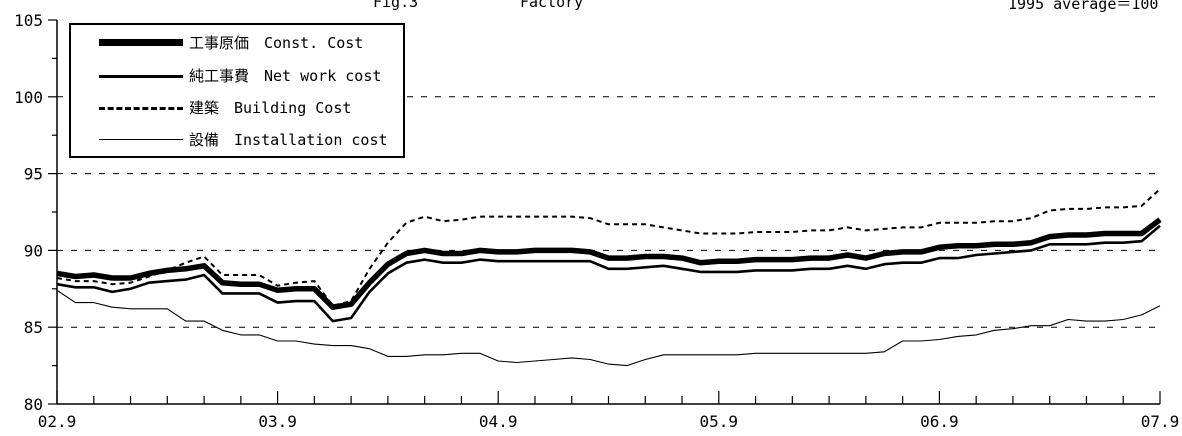 The image size is (1182, 436). Describe the element at coordinates (270, 108) in the screenshot. I see `legend-label: 建築 Building Cost` at that location.